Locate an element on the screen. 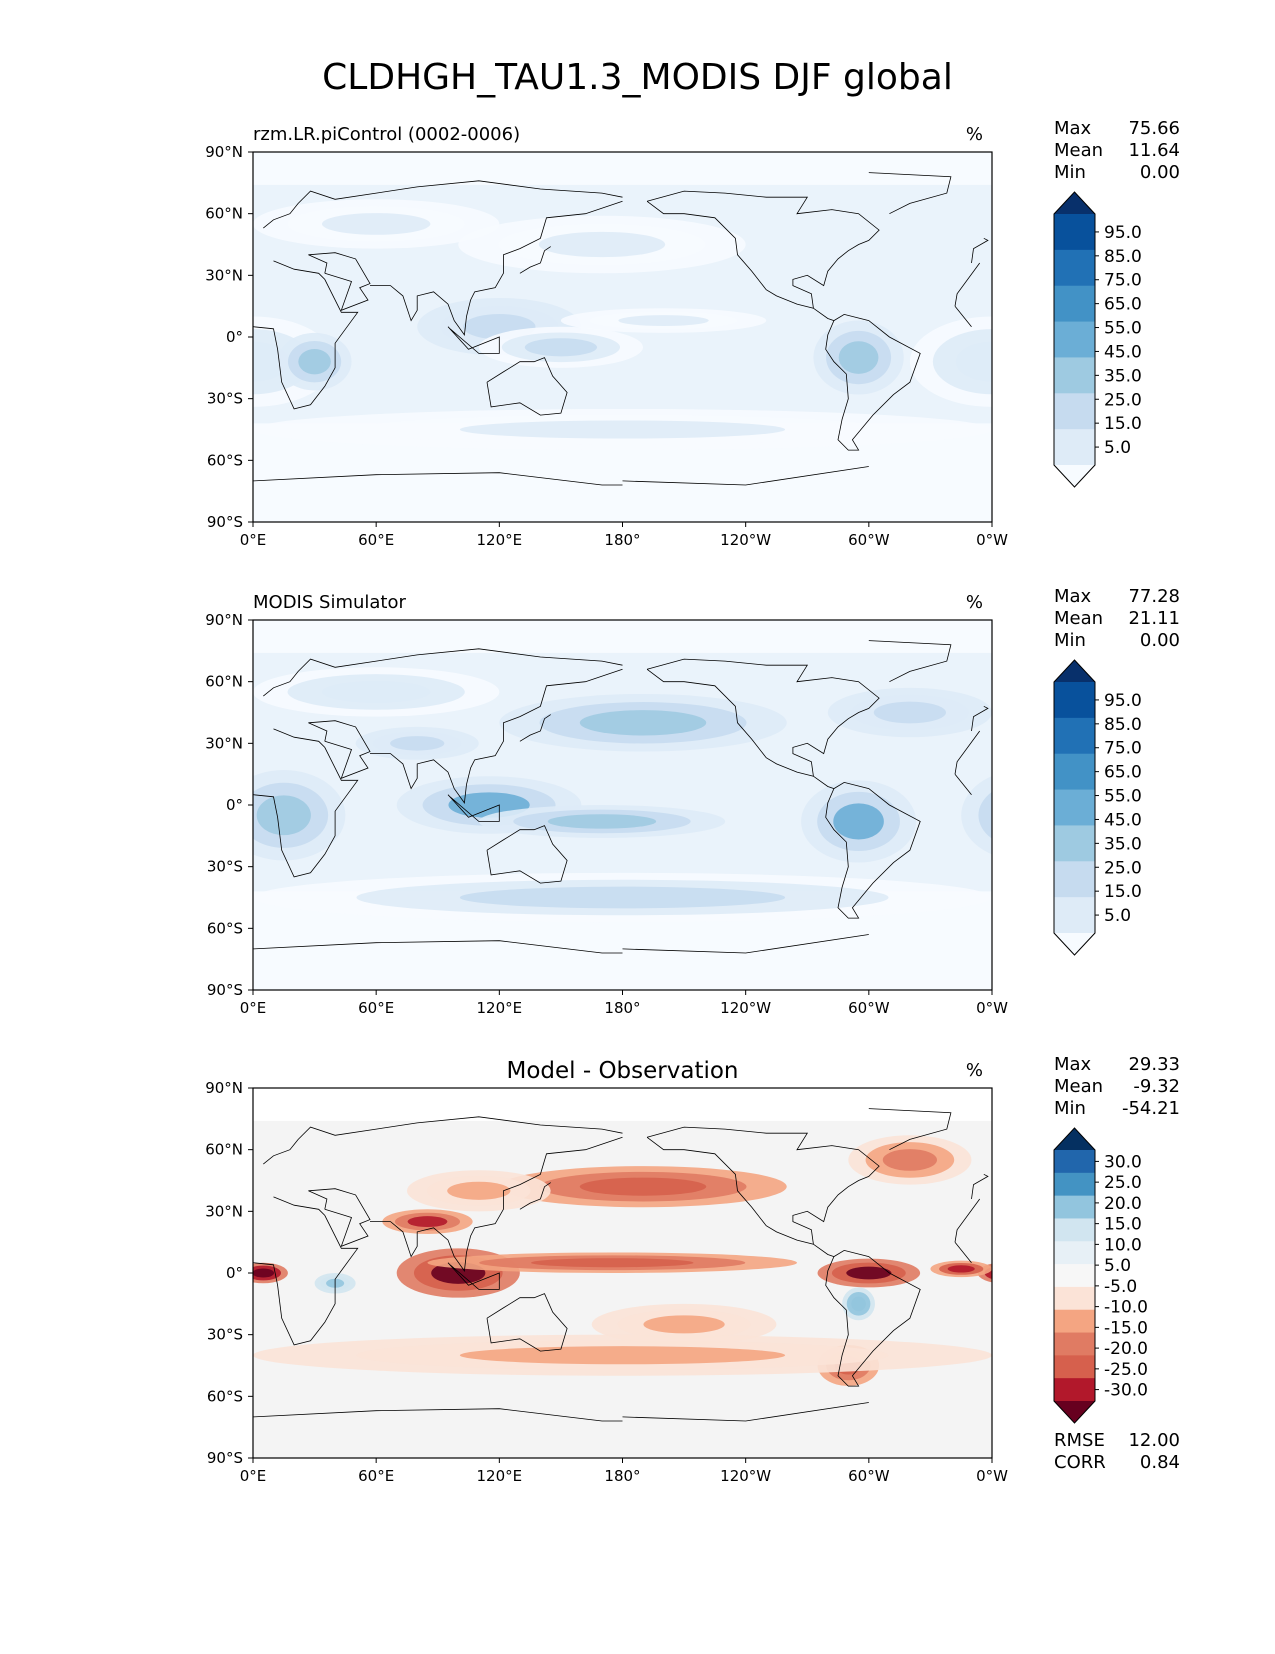  colorbar-label: 35.0 is located at coordinates (1123, 376).